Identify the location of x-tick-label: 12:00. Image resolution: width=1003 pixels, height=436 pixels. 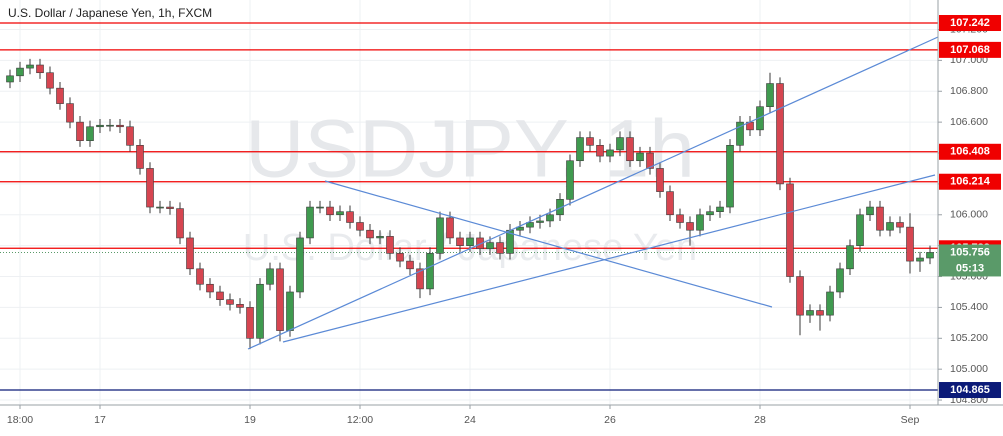
(360, 420).